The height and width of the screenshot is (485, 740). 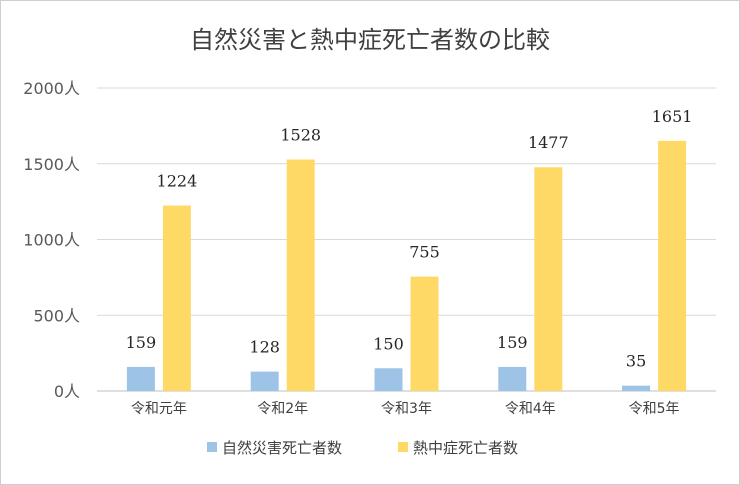 What do you see at coordinates (264, 347) in the screenshot?
I see `data-label: 128` at bounding box center [264, 347].